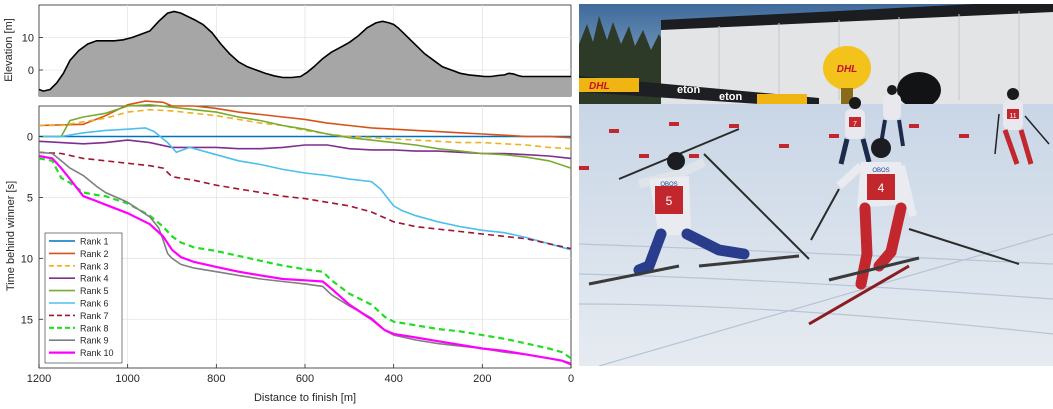 The width and height of the screenshot is (1053, 409). What do you see at coordinates (571, 379) in the screenshot?
I see `time-x-tick-label: 0` at bounding box center [571, 379].